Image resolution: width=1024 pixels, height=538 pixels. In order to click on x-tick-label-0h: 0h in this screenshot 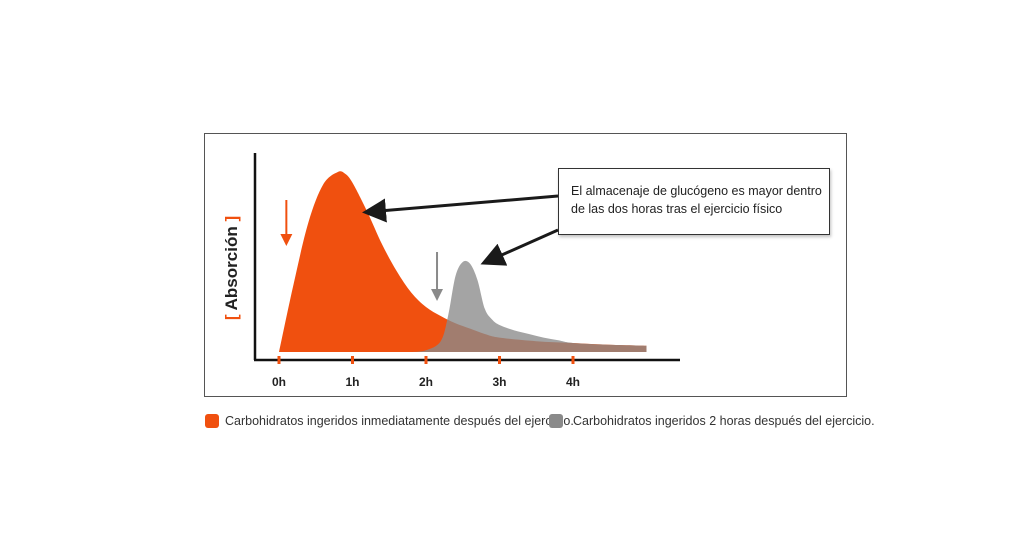, I will do `click(279, 382)`.